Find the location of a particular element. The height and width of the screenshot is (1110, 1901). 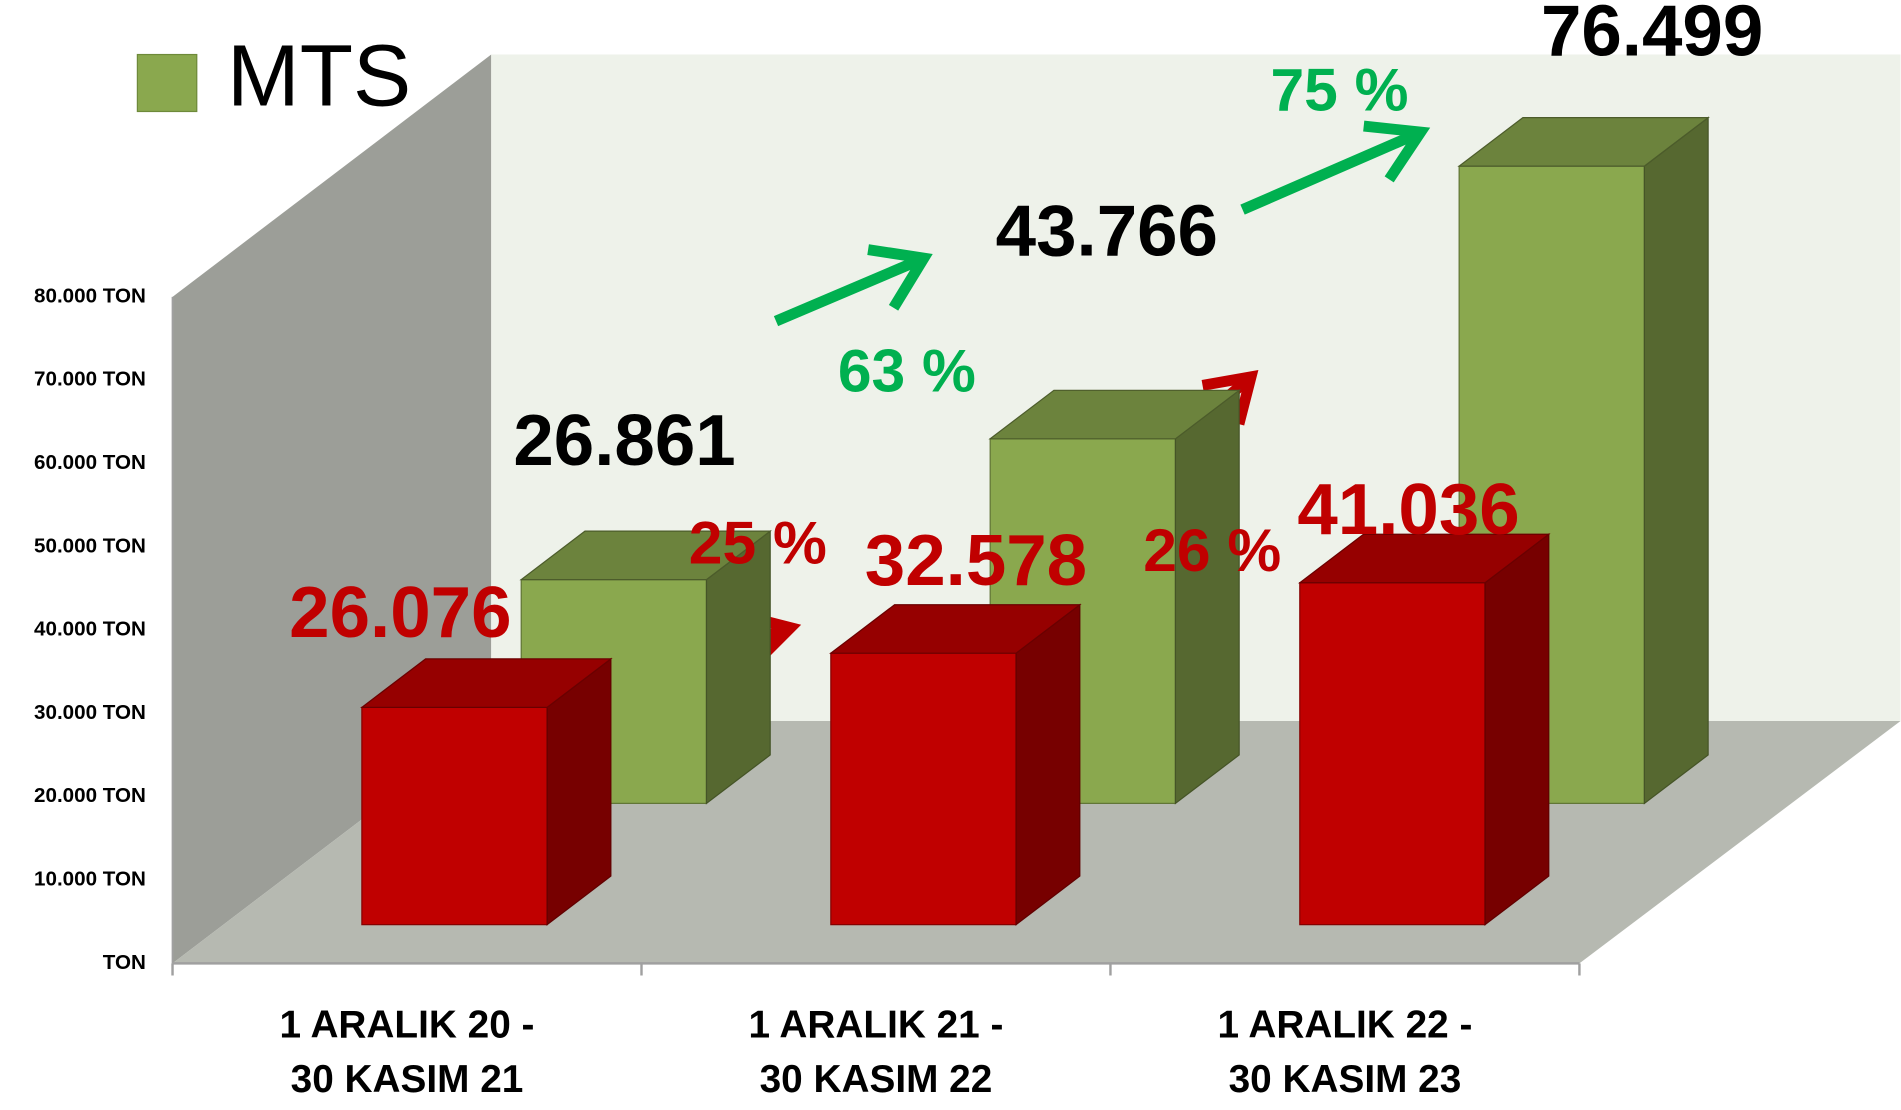

y-tick-label: 30.000 TON is located at coordinates (90, 712).